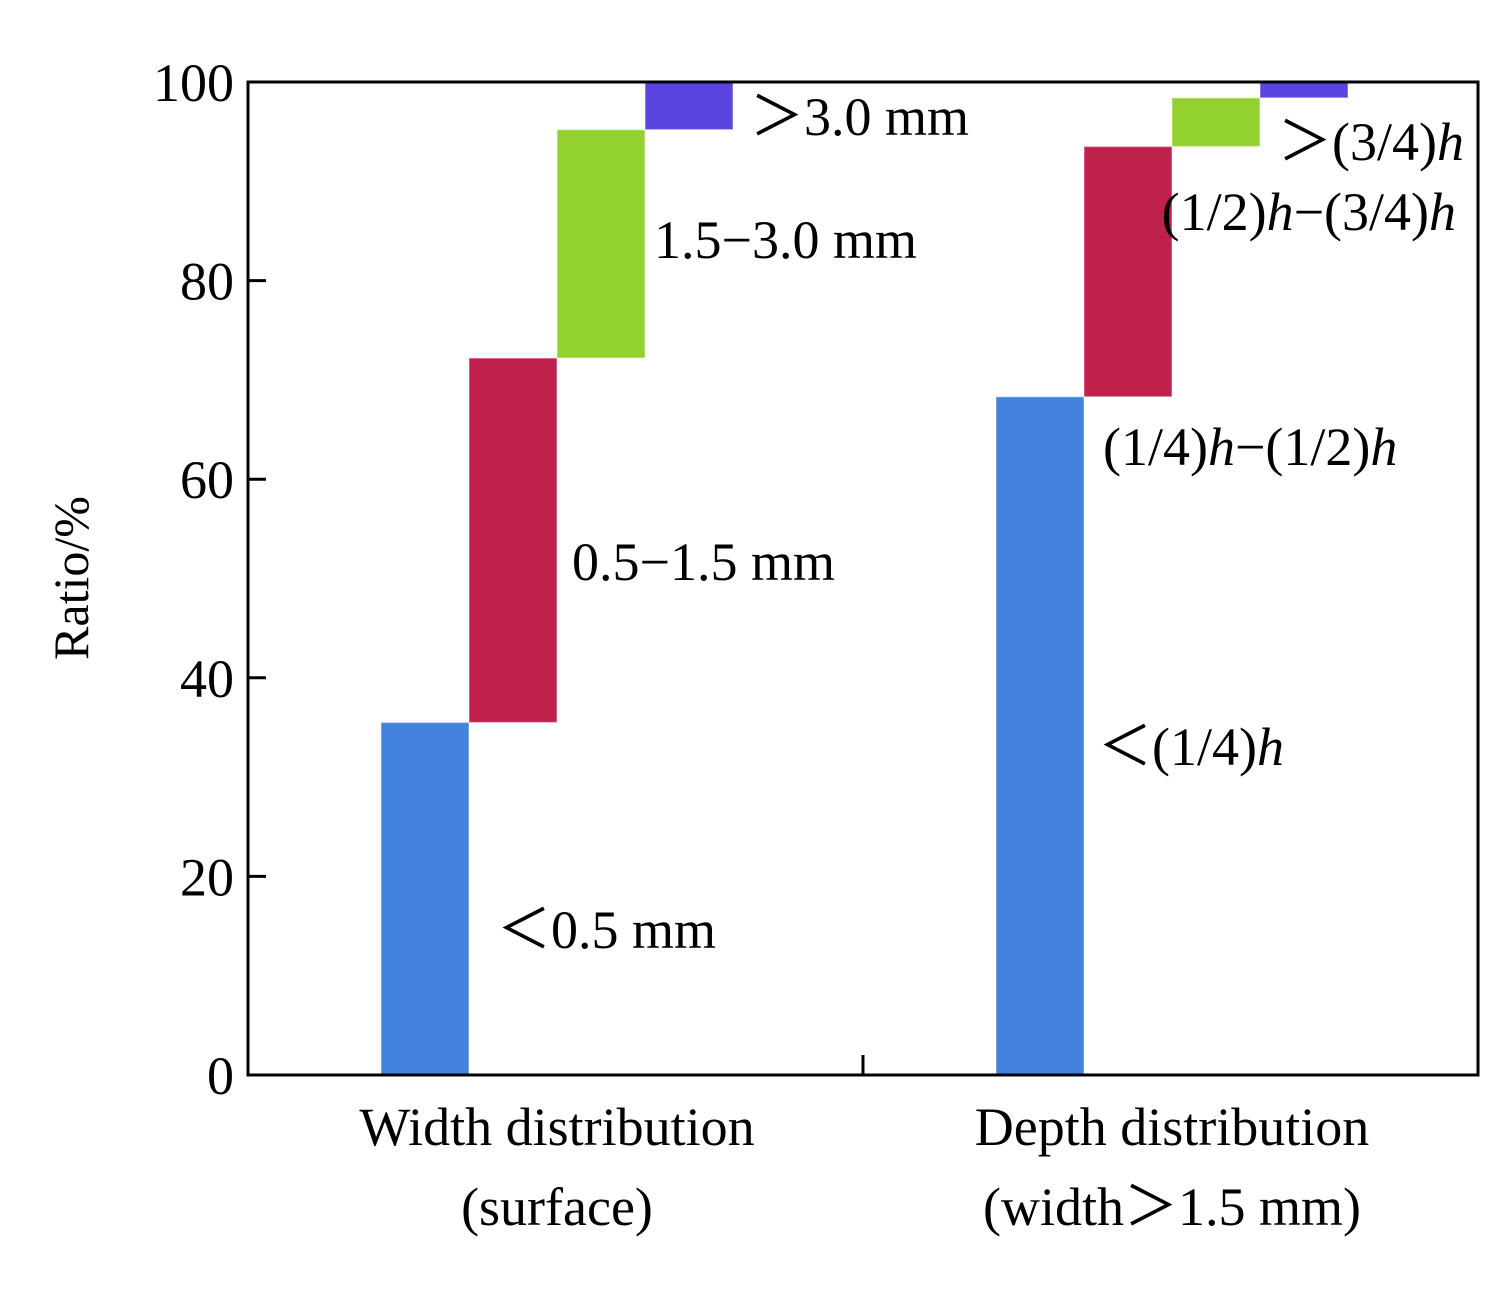 The image size is (1512, 1292). Describe the element at coordinates (1309, 212) in the screenshot. I see `segment-label: (1/2)h−(3/4)h` at that location.